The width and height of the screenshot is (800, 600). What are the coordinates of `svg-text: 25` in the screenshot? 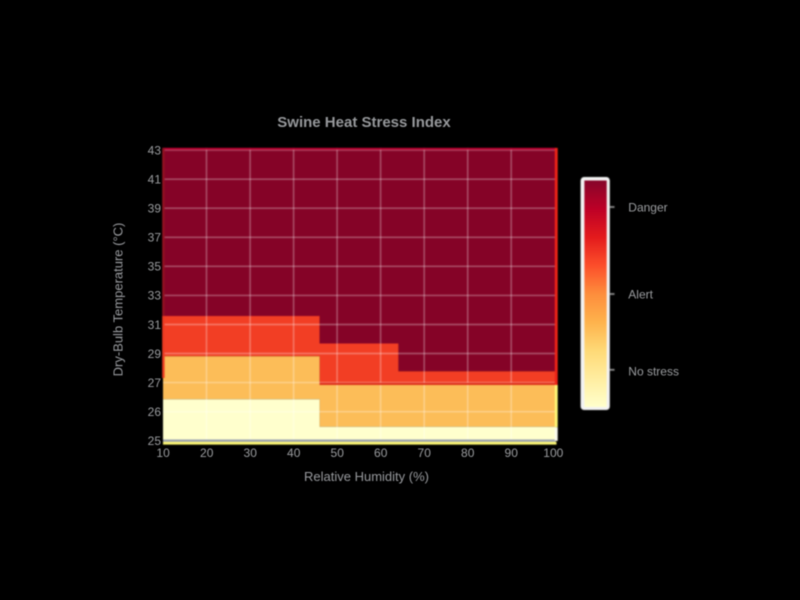 It's located at (155, 441).